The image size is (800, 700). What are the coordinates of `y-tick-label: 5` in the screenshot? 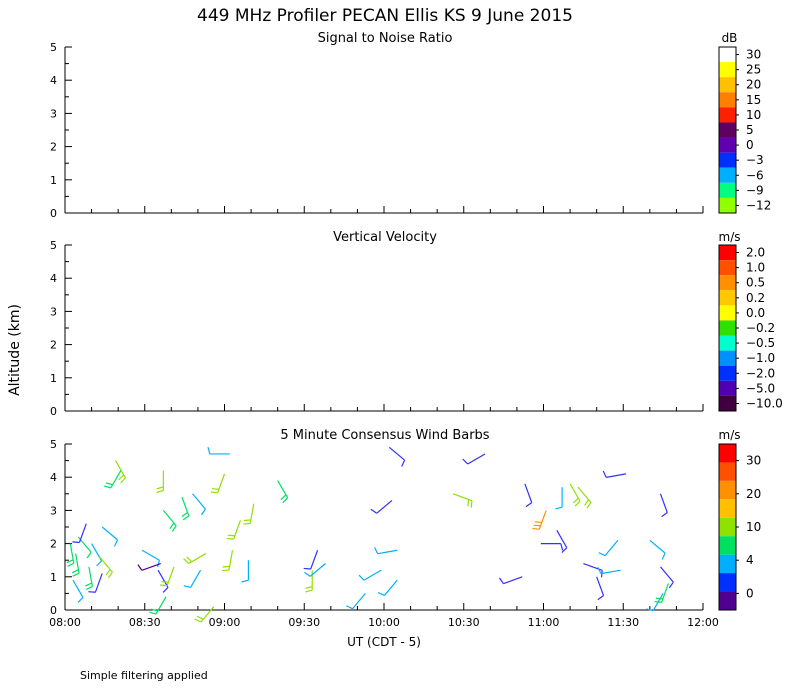 It's located at (53, 245).